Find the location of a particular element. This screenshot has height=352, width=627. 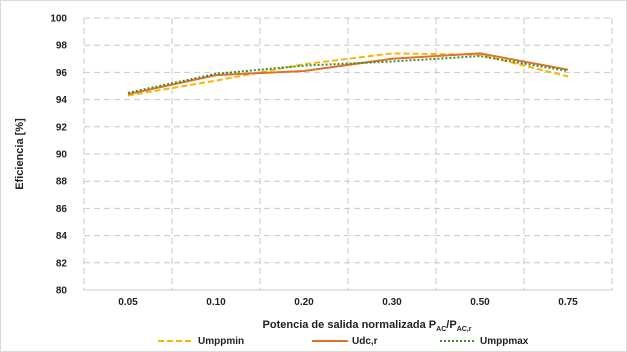

y-tick-label: 80 is located at coordinates (62, 291).